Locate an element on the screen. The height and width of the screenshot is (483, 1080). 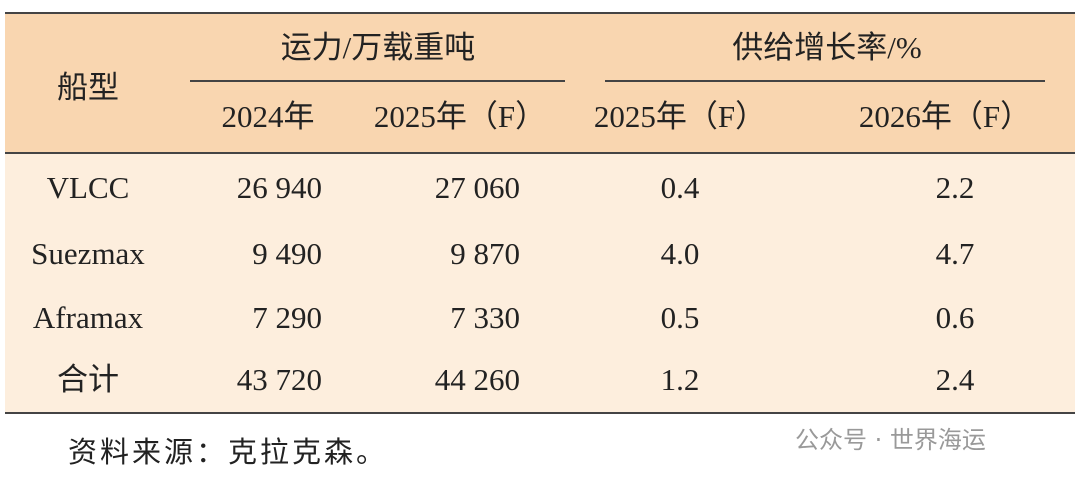
cell: 0.6 is located at coordinates (955, 317).